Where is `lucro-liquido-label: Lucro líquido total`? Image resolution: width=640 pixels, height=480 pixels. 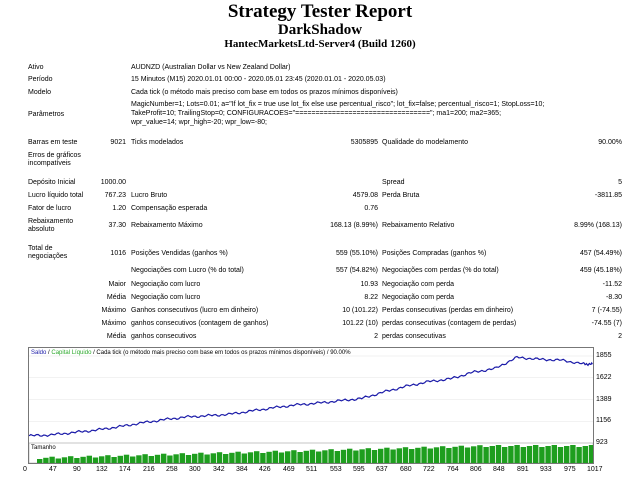
lucro-liquido-label: Lucro líquido total is located at coordinates (56, 195).